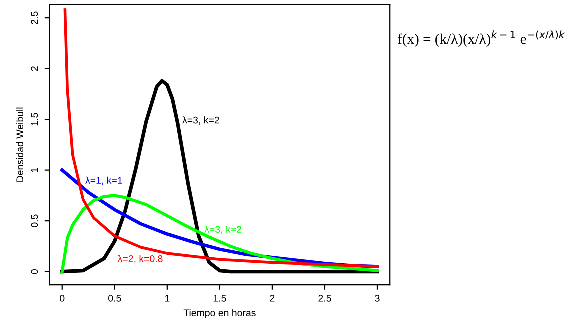 Image resolution: width=572 pixels, height=325 pixels. I want to click on x-tick-label: 1.5, so click(220, 298).